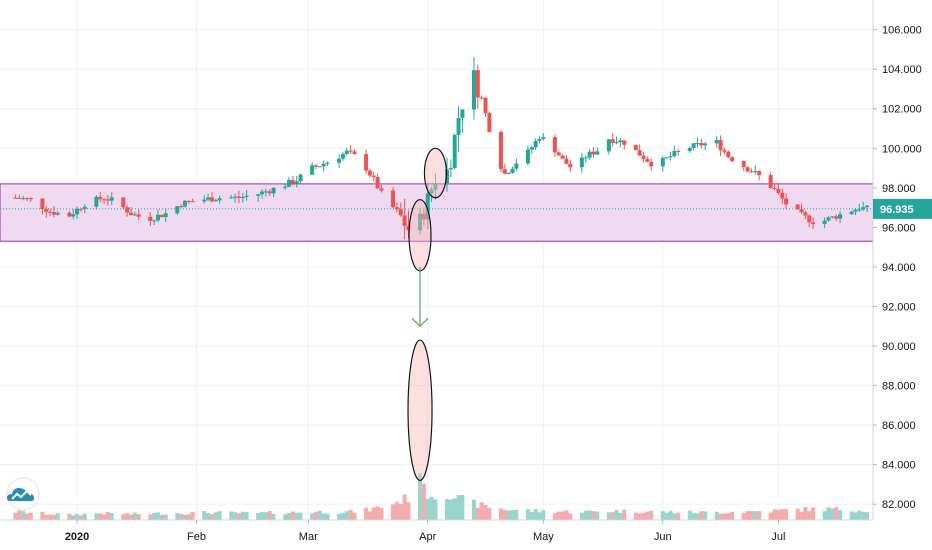  Describe the element at coordinates (420, 322) in the screenshot. I see `down-arrow-head` at that location.